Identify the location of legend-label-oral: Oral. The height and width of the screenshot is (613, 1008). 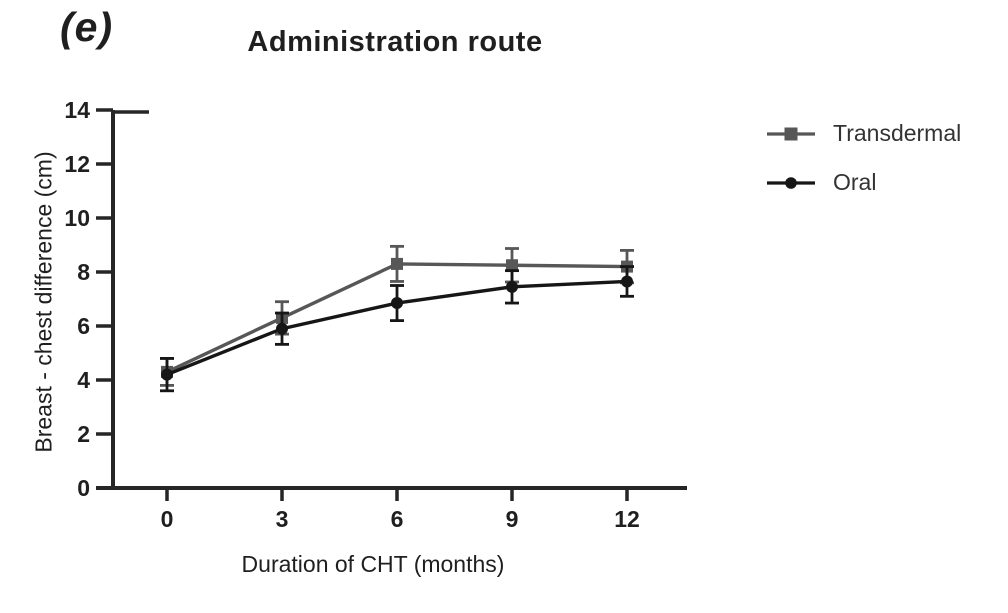
(855, 182).